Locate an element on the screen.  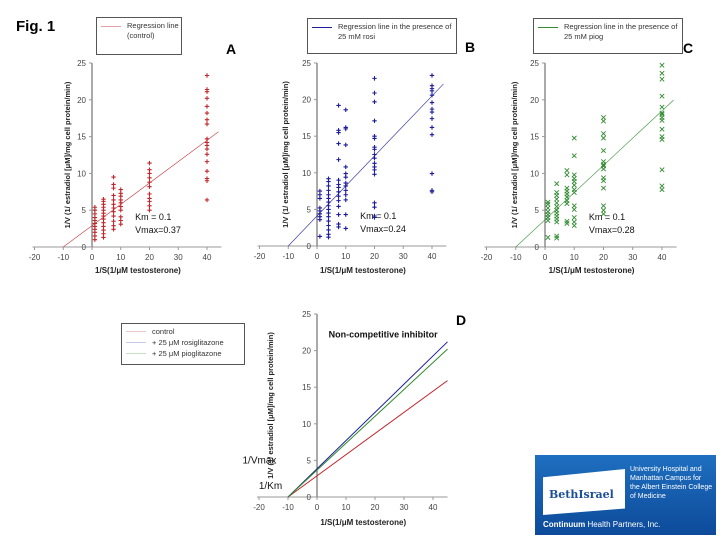
legend-swatch-control is located at coordinates (136, 331).